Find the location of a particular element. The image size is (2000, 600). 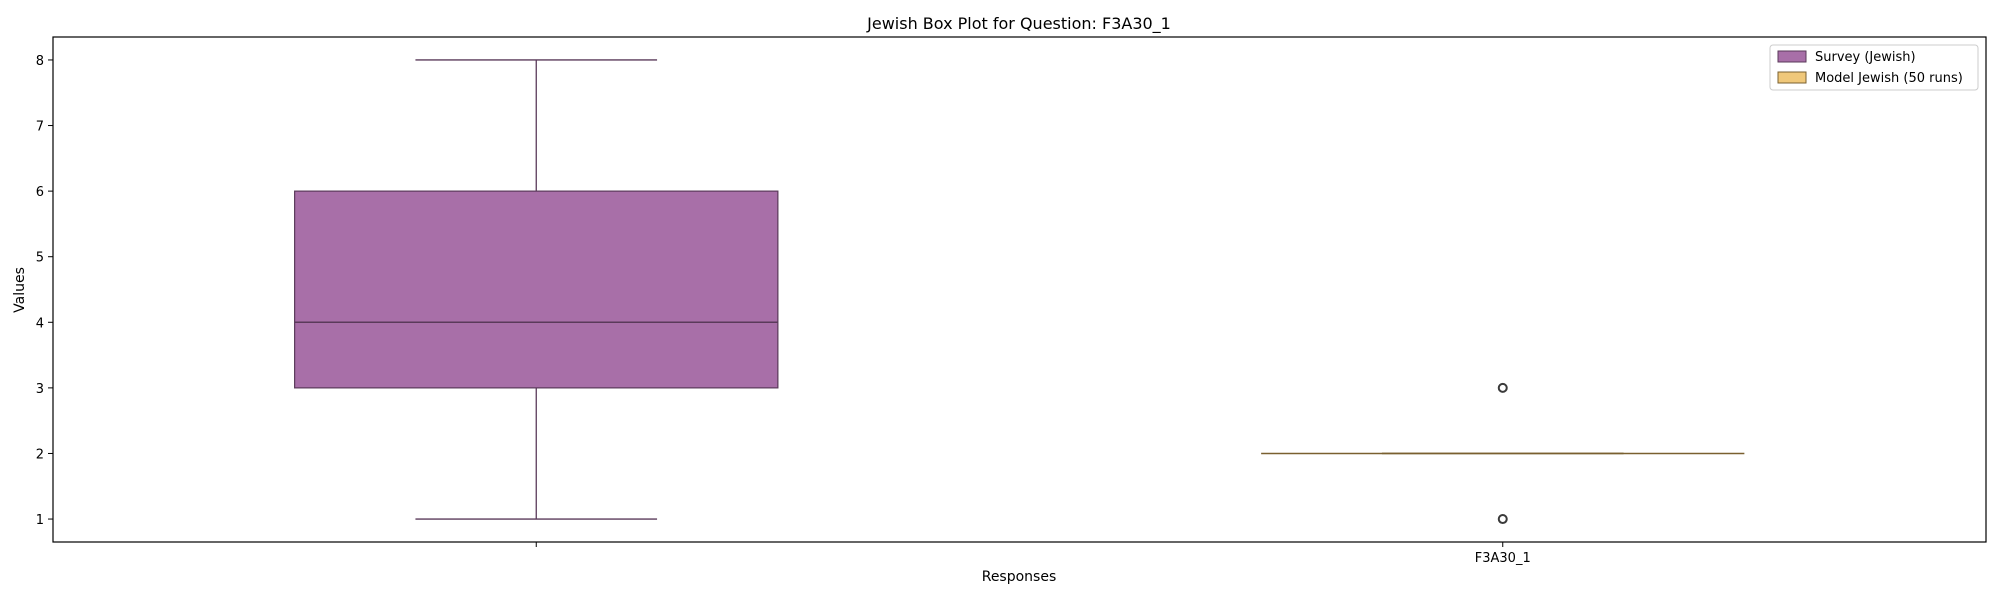

y-axis-label: Values is located at coordinates (20, 290).